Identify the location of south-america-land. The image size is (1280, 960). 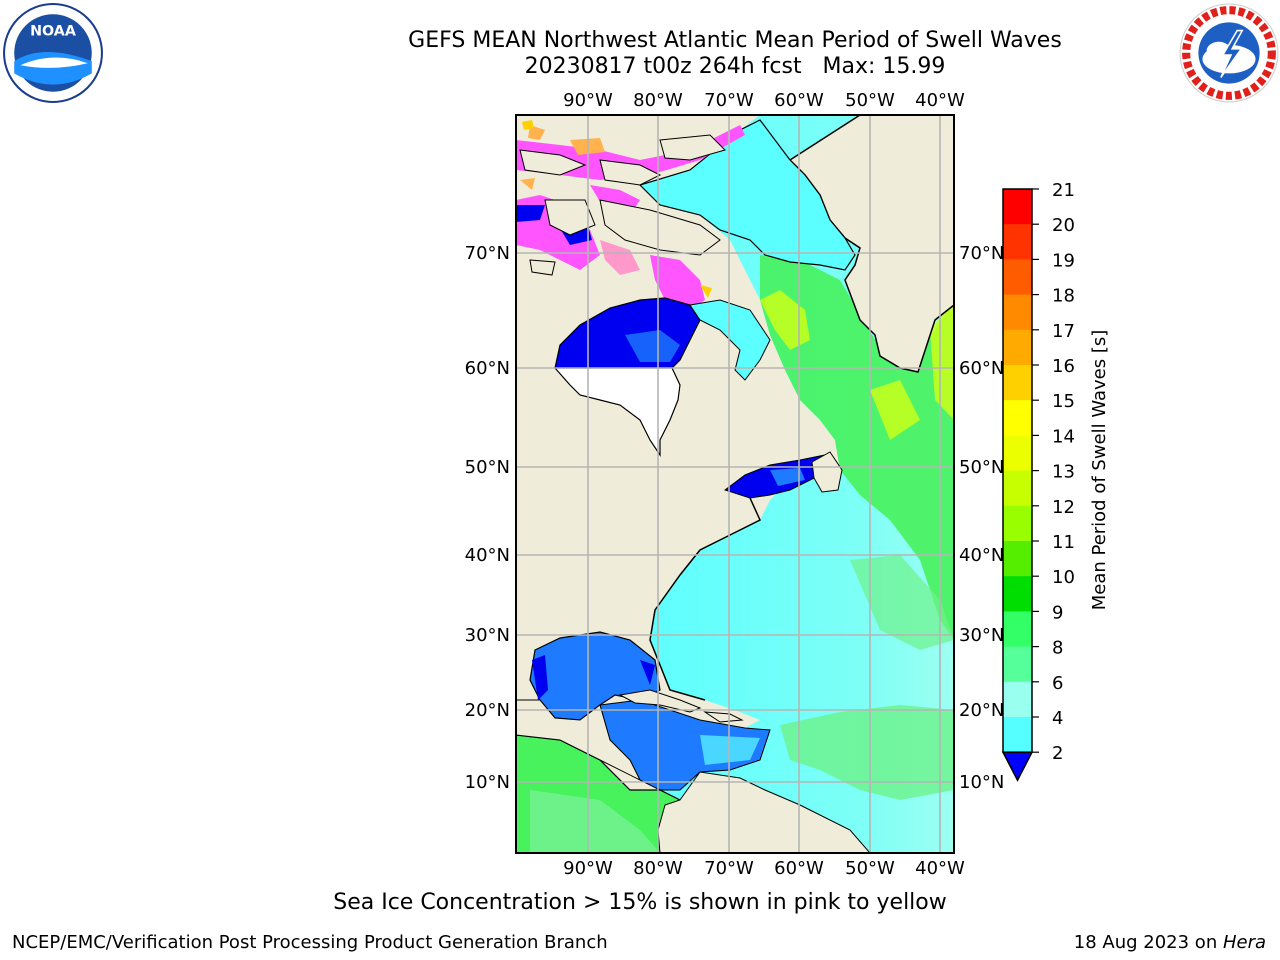
(764, 812).